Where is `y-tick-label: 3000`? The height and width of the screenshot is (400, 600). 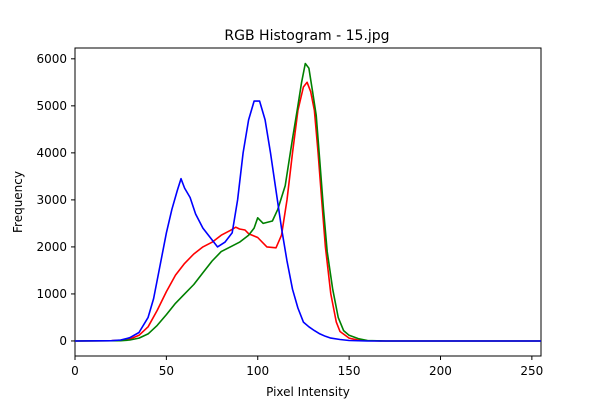
y-tick-label: 3000 is located at coordinates (51, 200).